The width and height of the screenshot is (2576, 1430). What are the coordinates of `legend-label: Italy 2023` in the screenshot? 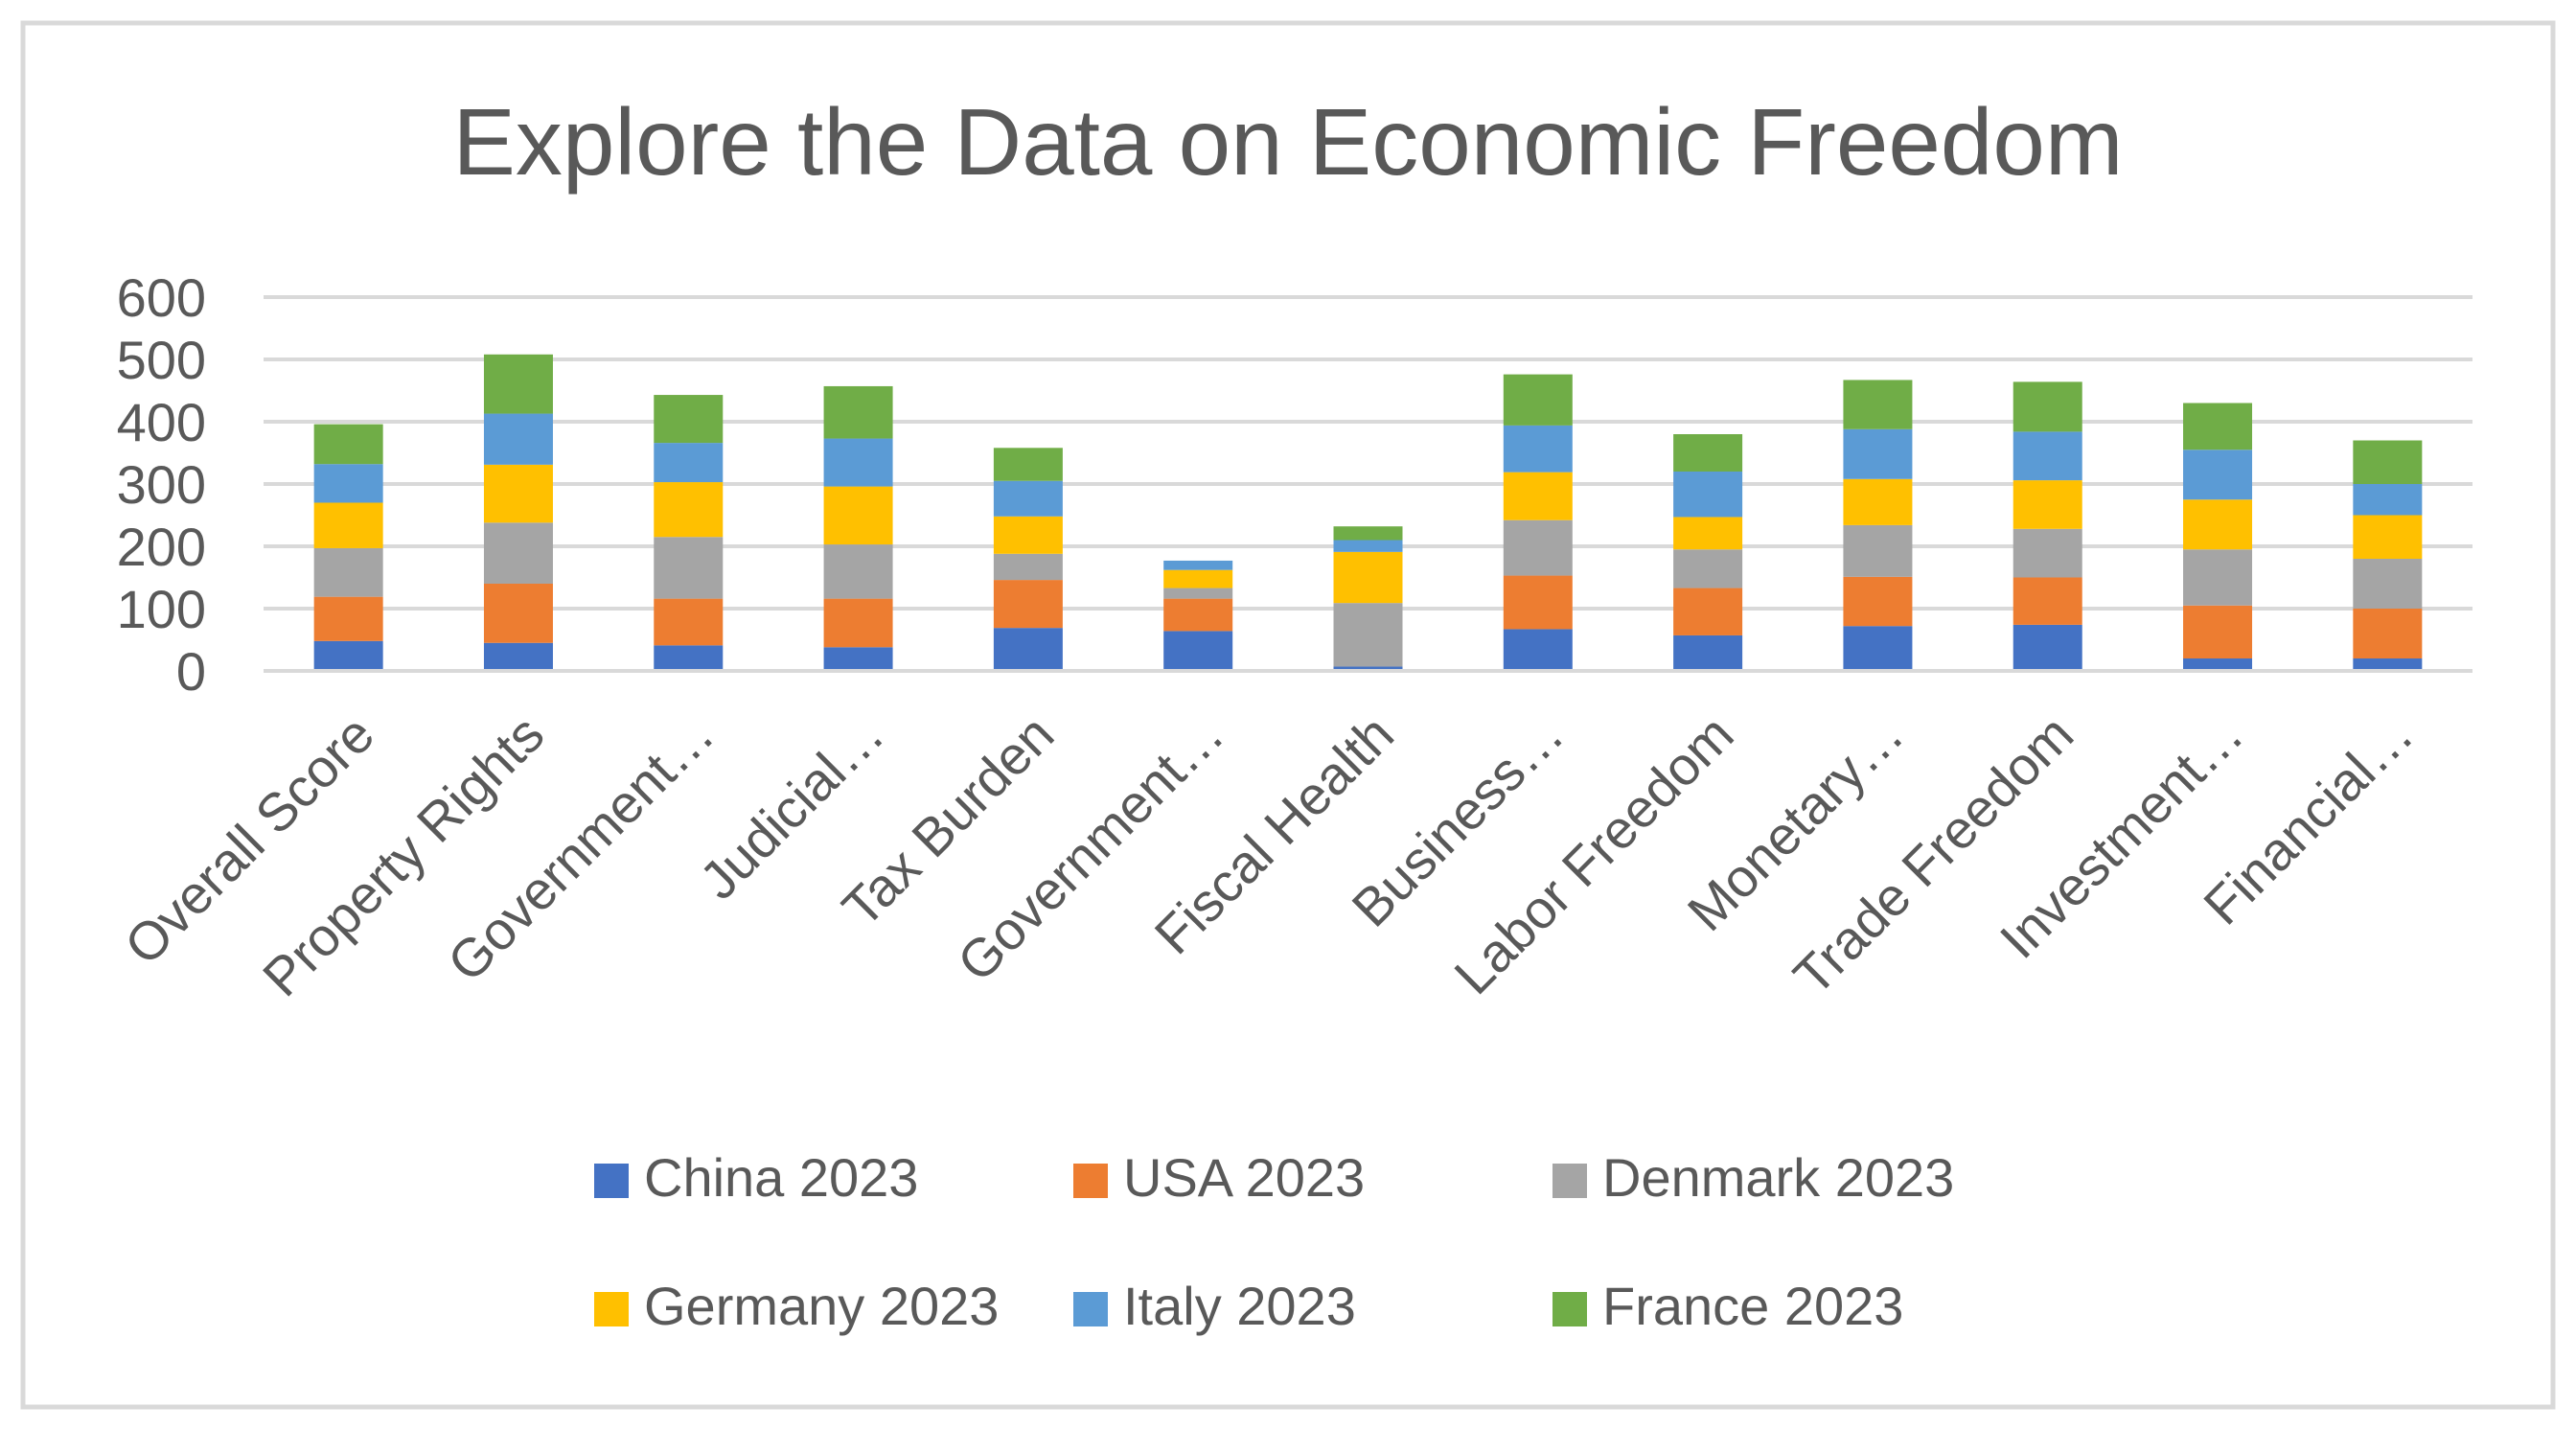 It's located at (1239, 1306).